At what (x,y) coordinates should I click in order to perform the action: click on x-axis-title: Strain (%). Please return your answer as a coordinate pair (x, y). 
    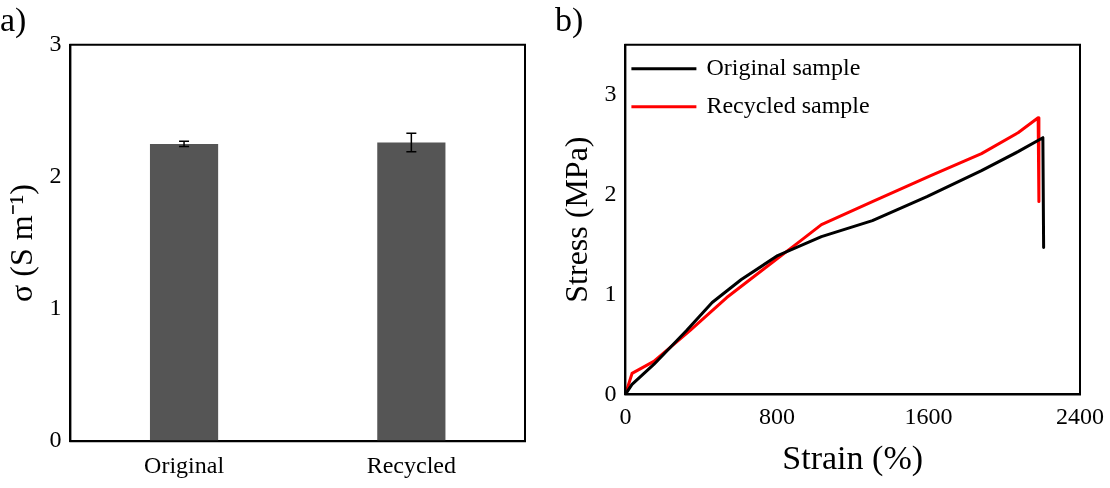
    Looking at the image, I should click on (853, 457).